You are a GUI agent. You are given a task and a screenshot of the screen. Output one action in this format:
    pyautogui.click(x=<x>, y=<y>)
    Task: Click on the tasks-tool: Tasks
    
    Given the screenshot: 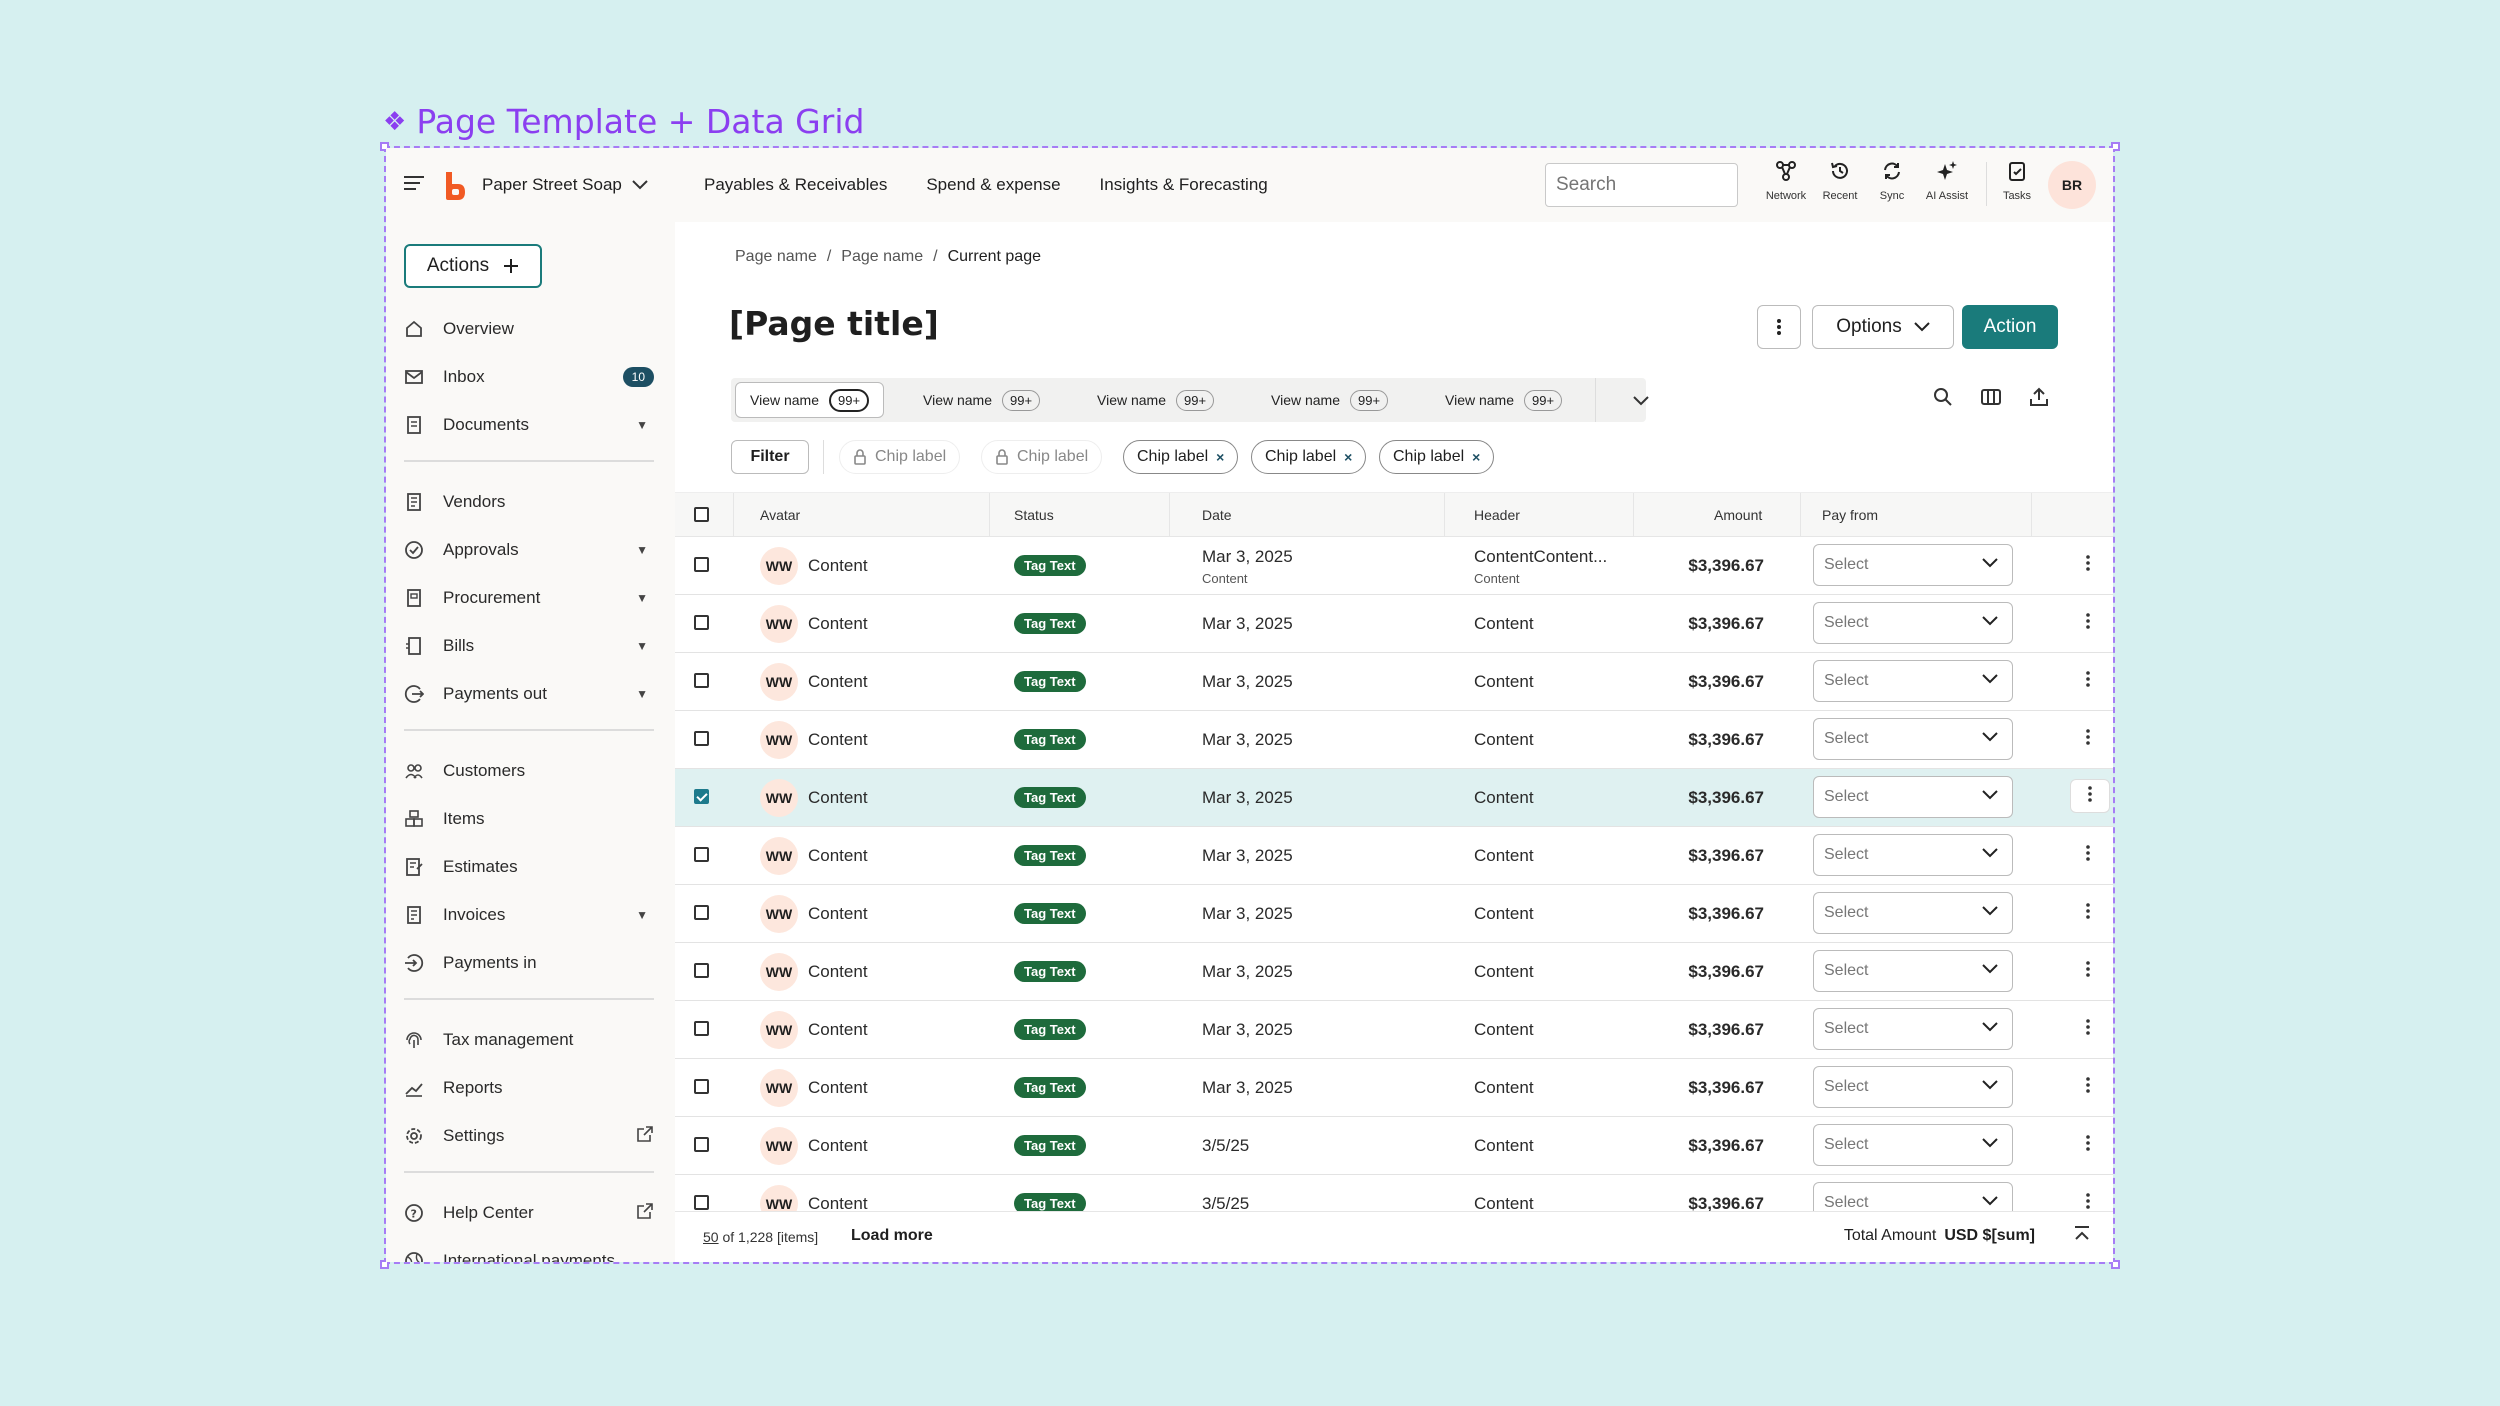 What is the action you would take?
    pyautogui.click(x=2017, y=181)
    